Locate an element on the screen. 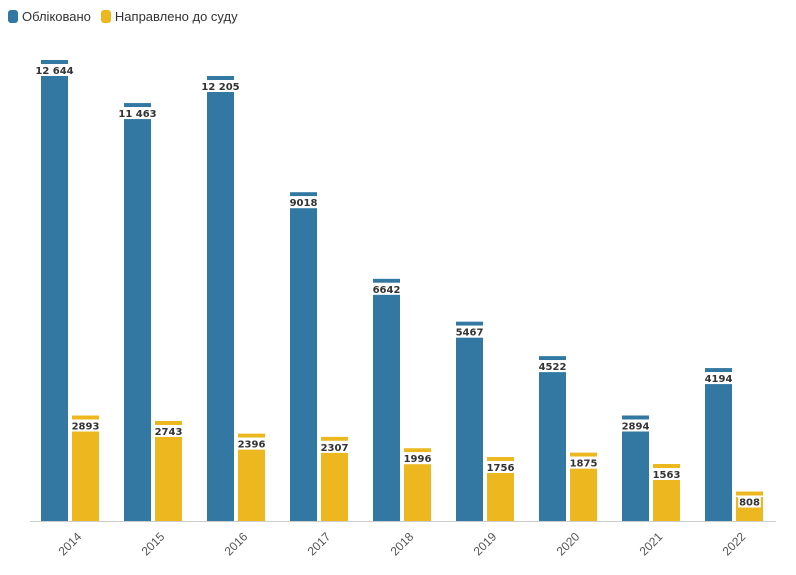  bar-registered-2021 is located at coordinates (635, 468).